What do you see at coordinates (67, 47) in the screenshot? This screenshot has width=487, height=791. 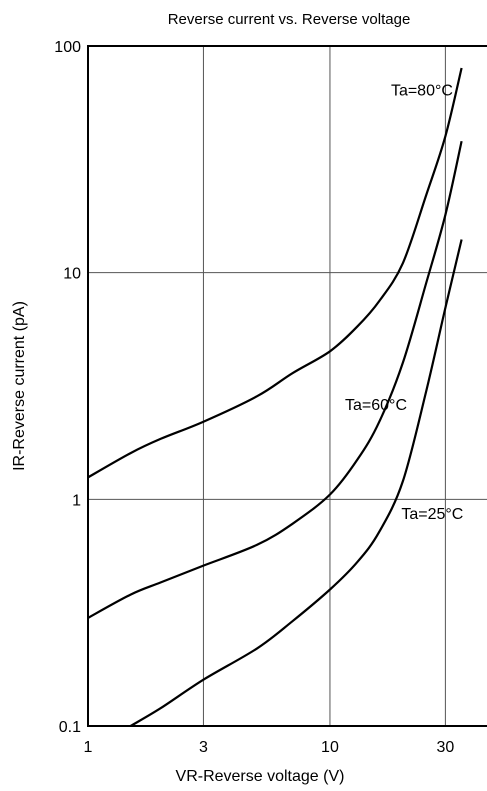 I see `y-tick-label: 100` at bounding box center [67, 47].